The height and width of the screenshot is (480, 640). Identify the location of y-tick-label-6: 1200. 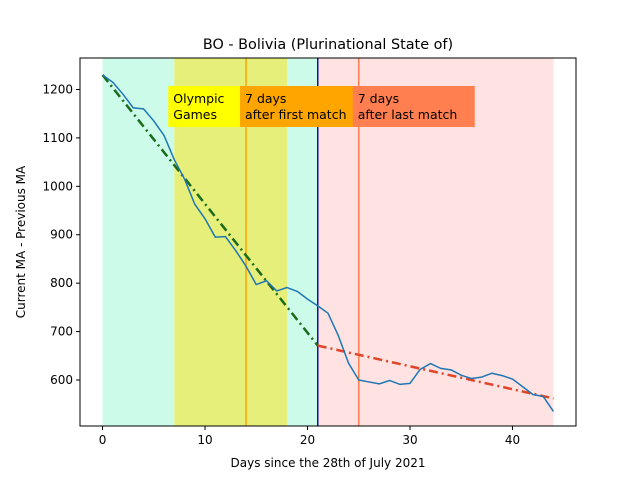
(57, 89).